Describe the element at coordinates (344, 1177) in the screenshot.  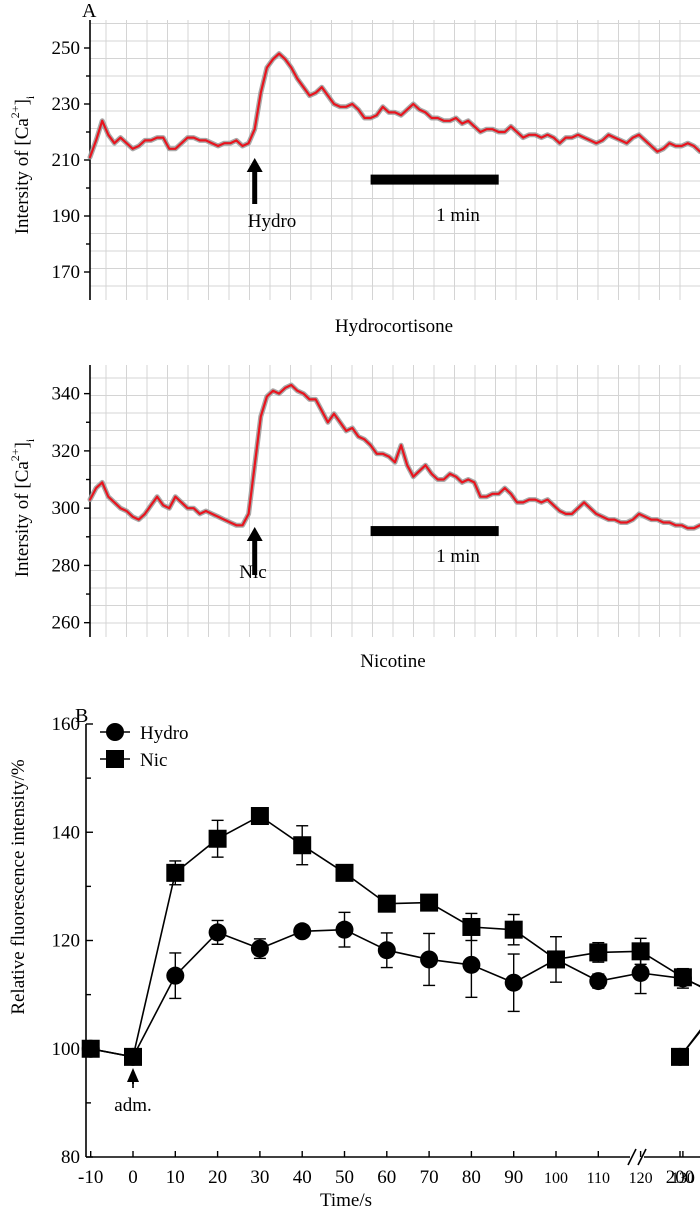
I see `b-x-tick-label: 50` at that location.